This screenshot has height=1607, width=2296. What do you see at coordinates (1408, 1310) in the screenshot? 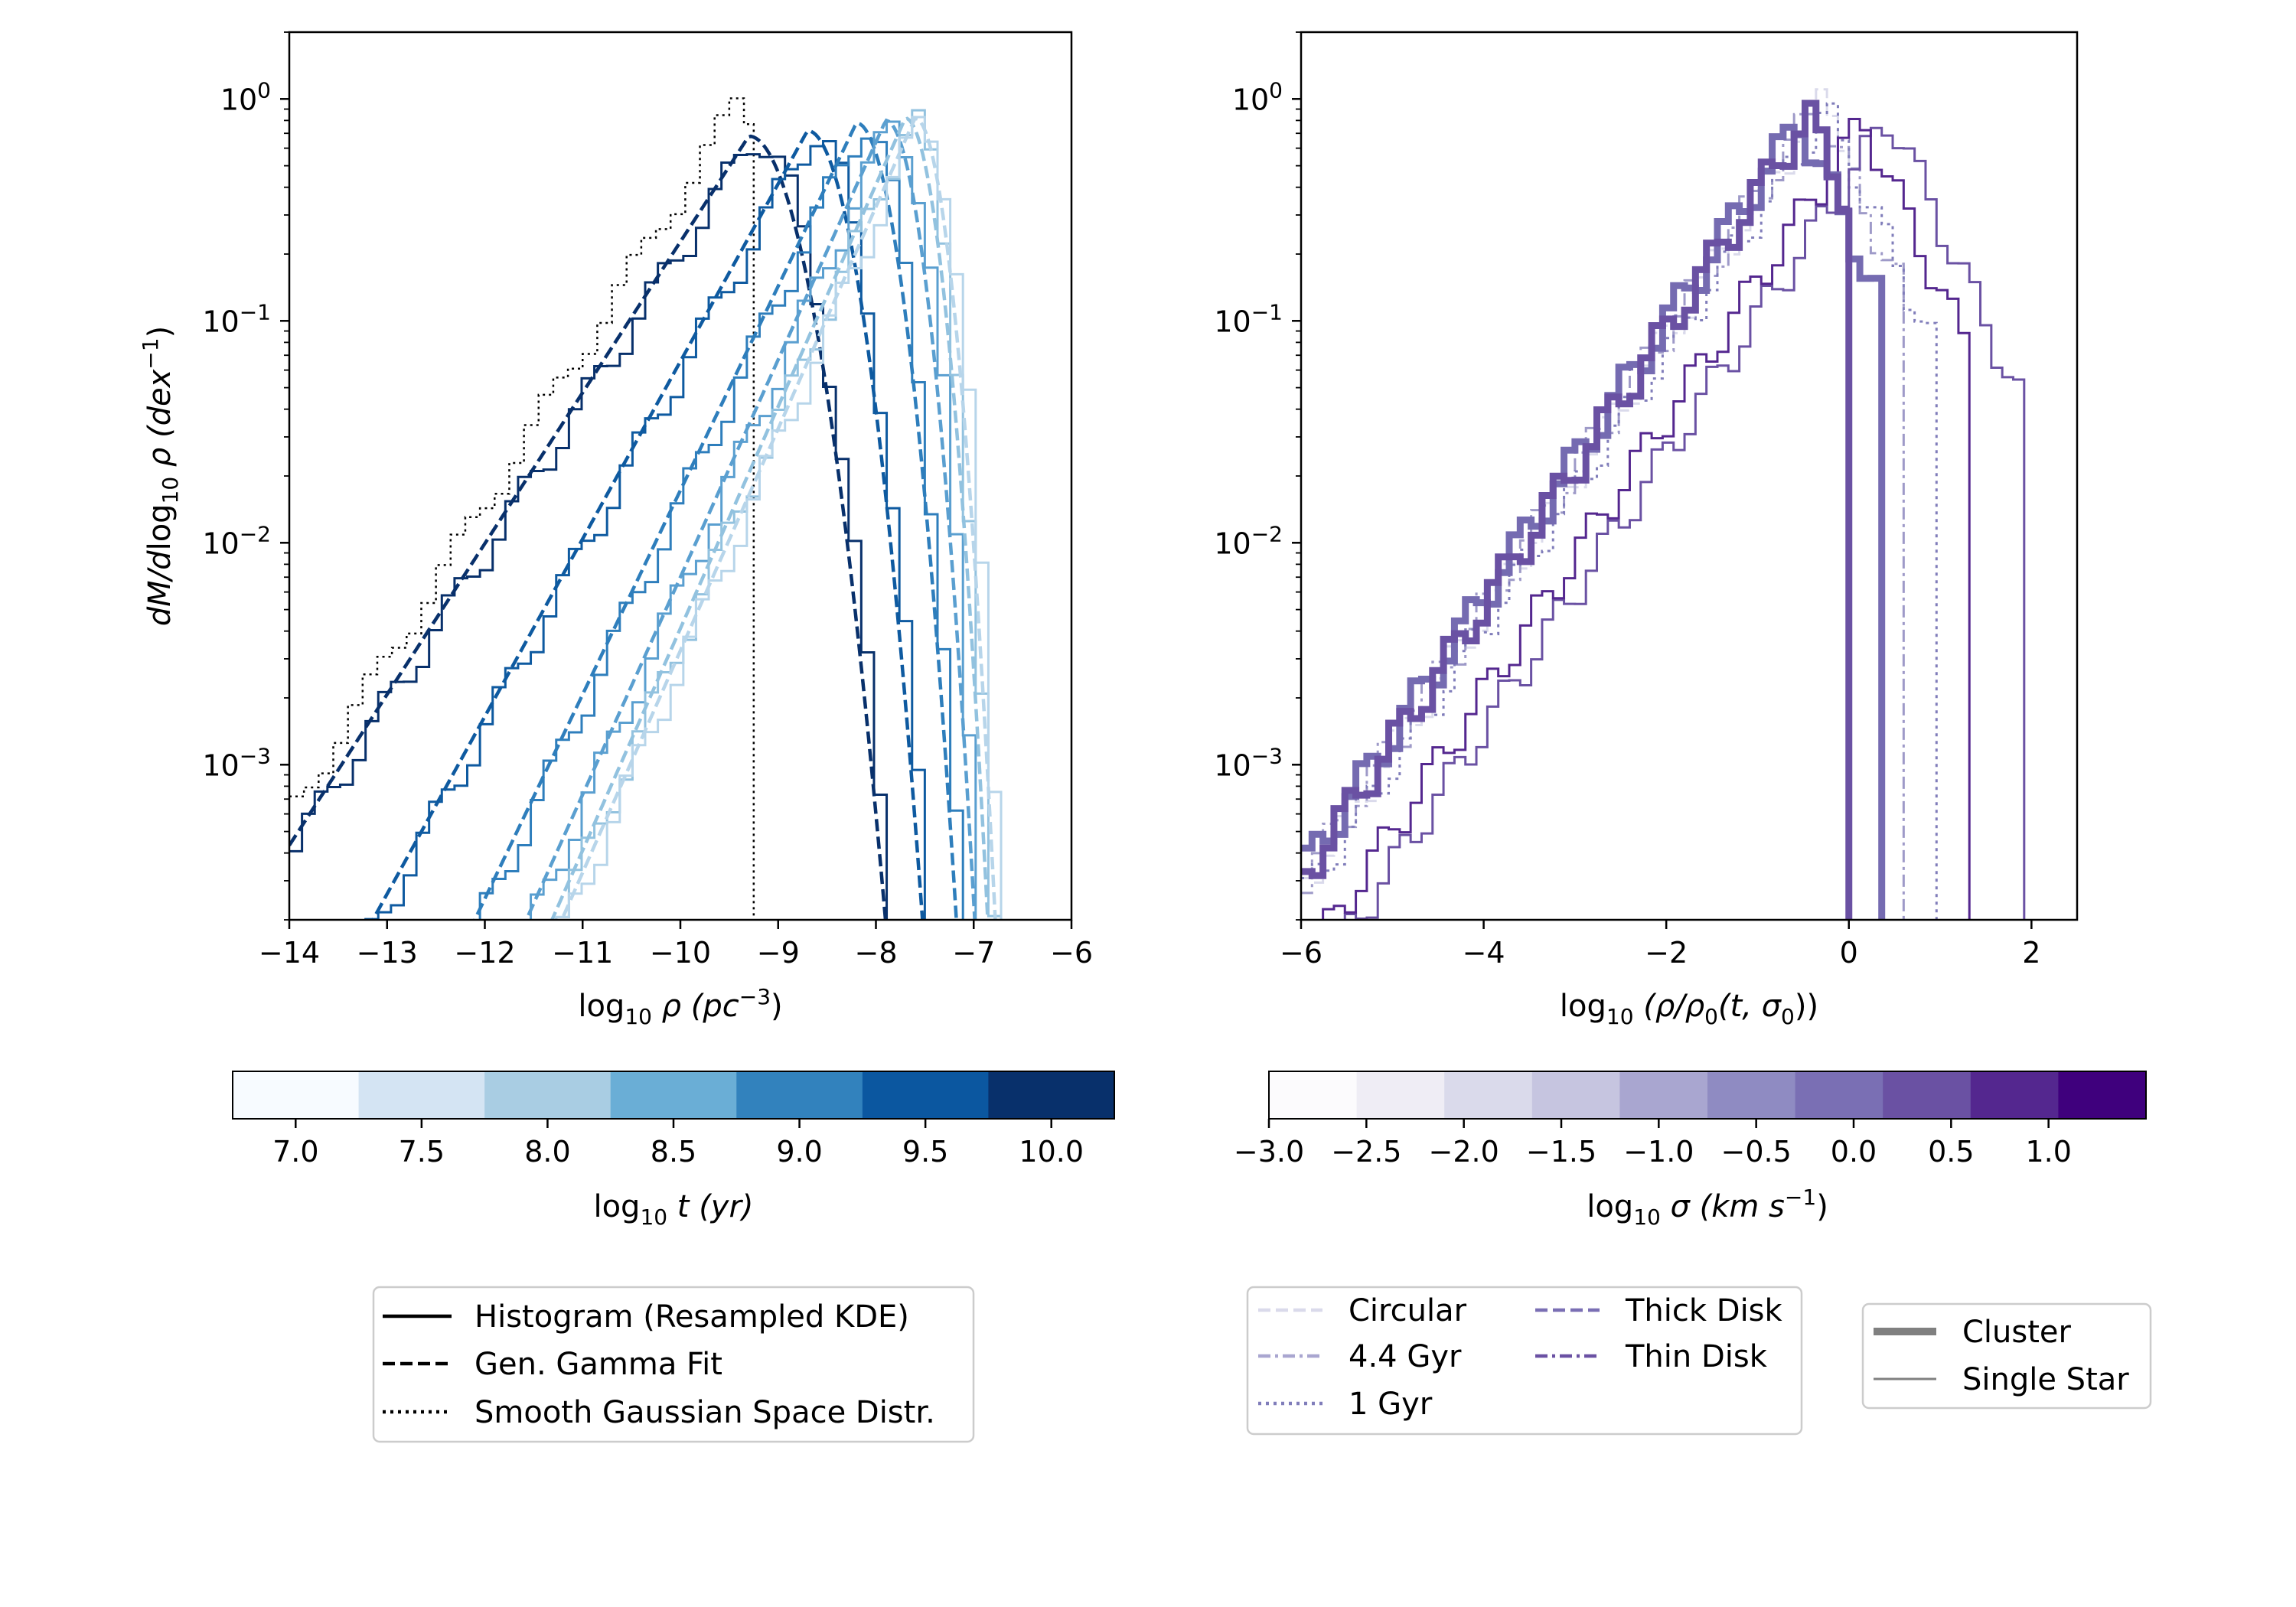
I see `legend-circular-label: Circular` at bounding box center [1408, 1310].